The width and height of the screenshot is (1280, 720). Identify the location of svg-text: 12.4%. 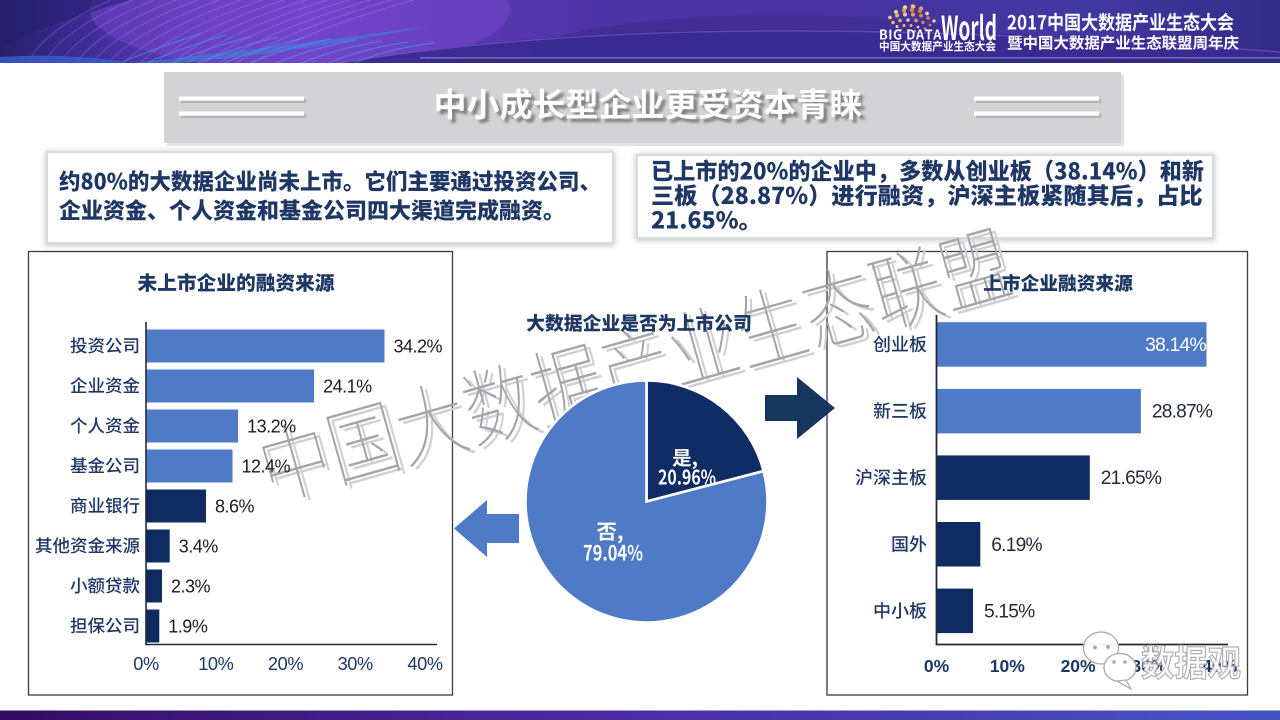
(266, 467).